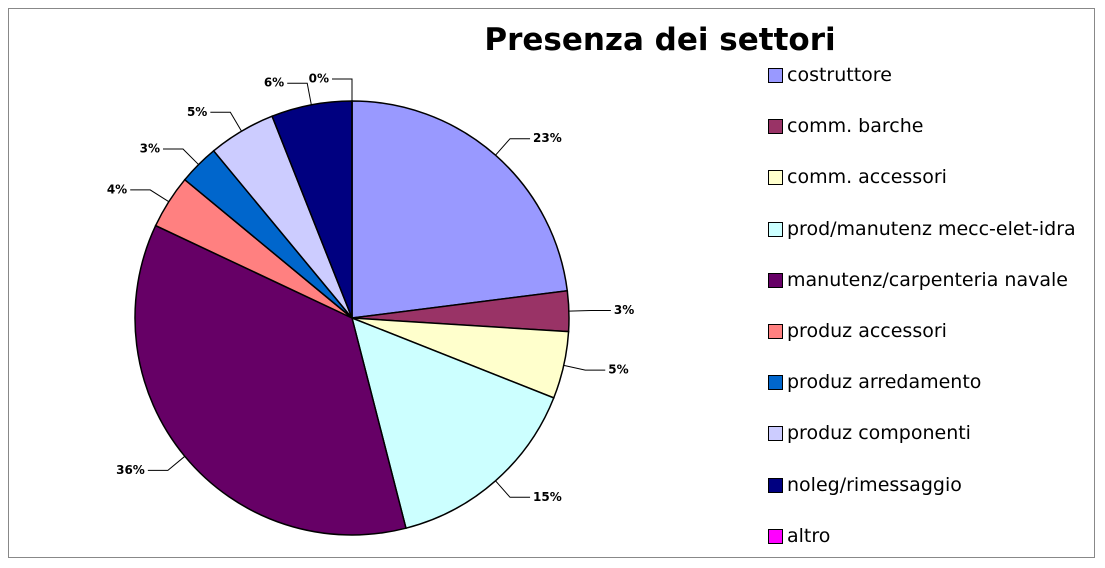 Image resolution: width=1105 pixels, height=568 pixels. What do you see at coordinates (839, 75) in the screenshot?
I see `legend-label: costruttore` at bounding box center [839, 75].